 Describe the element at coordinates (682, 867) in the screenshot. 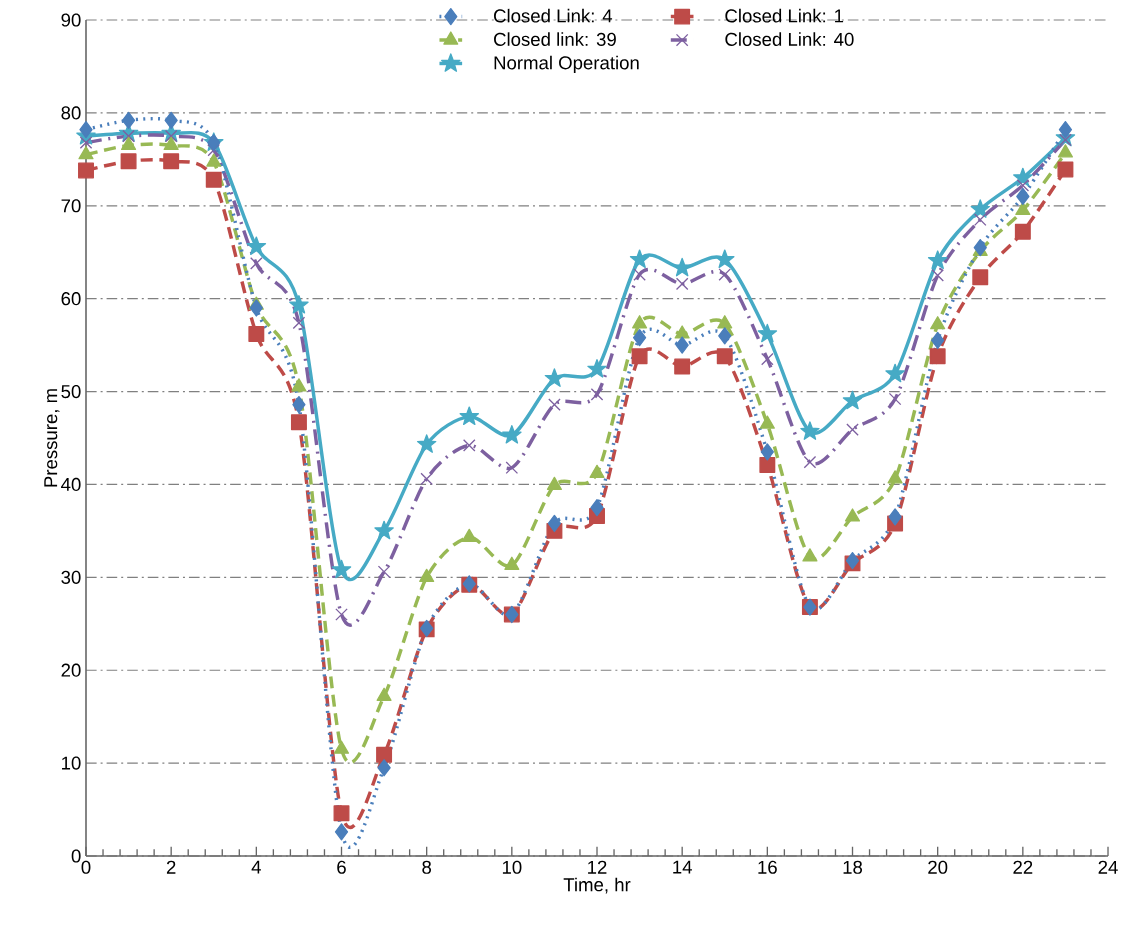

I see `x-tick-label: 14` at that location.